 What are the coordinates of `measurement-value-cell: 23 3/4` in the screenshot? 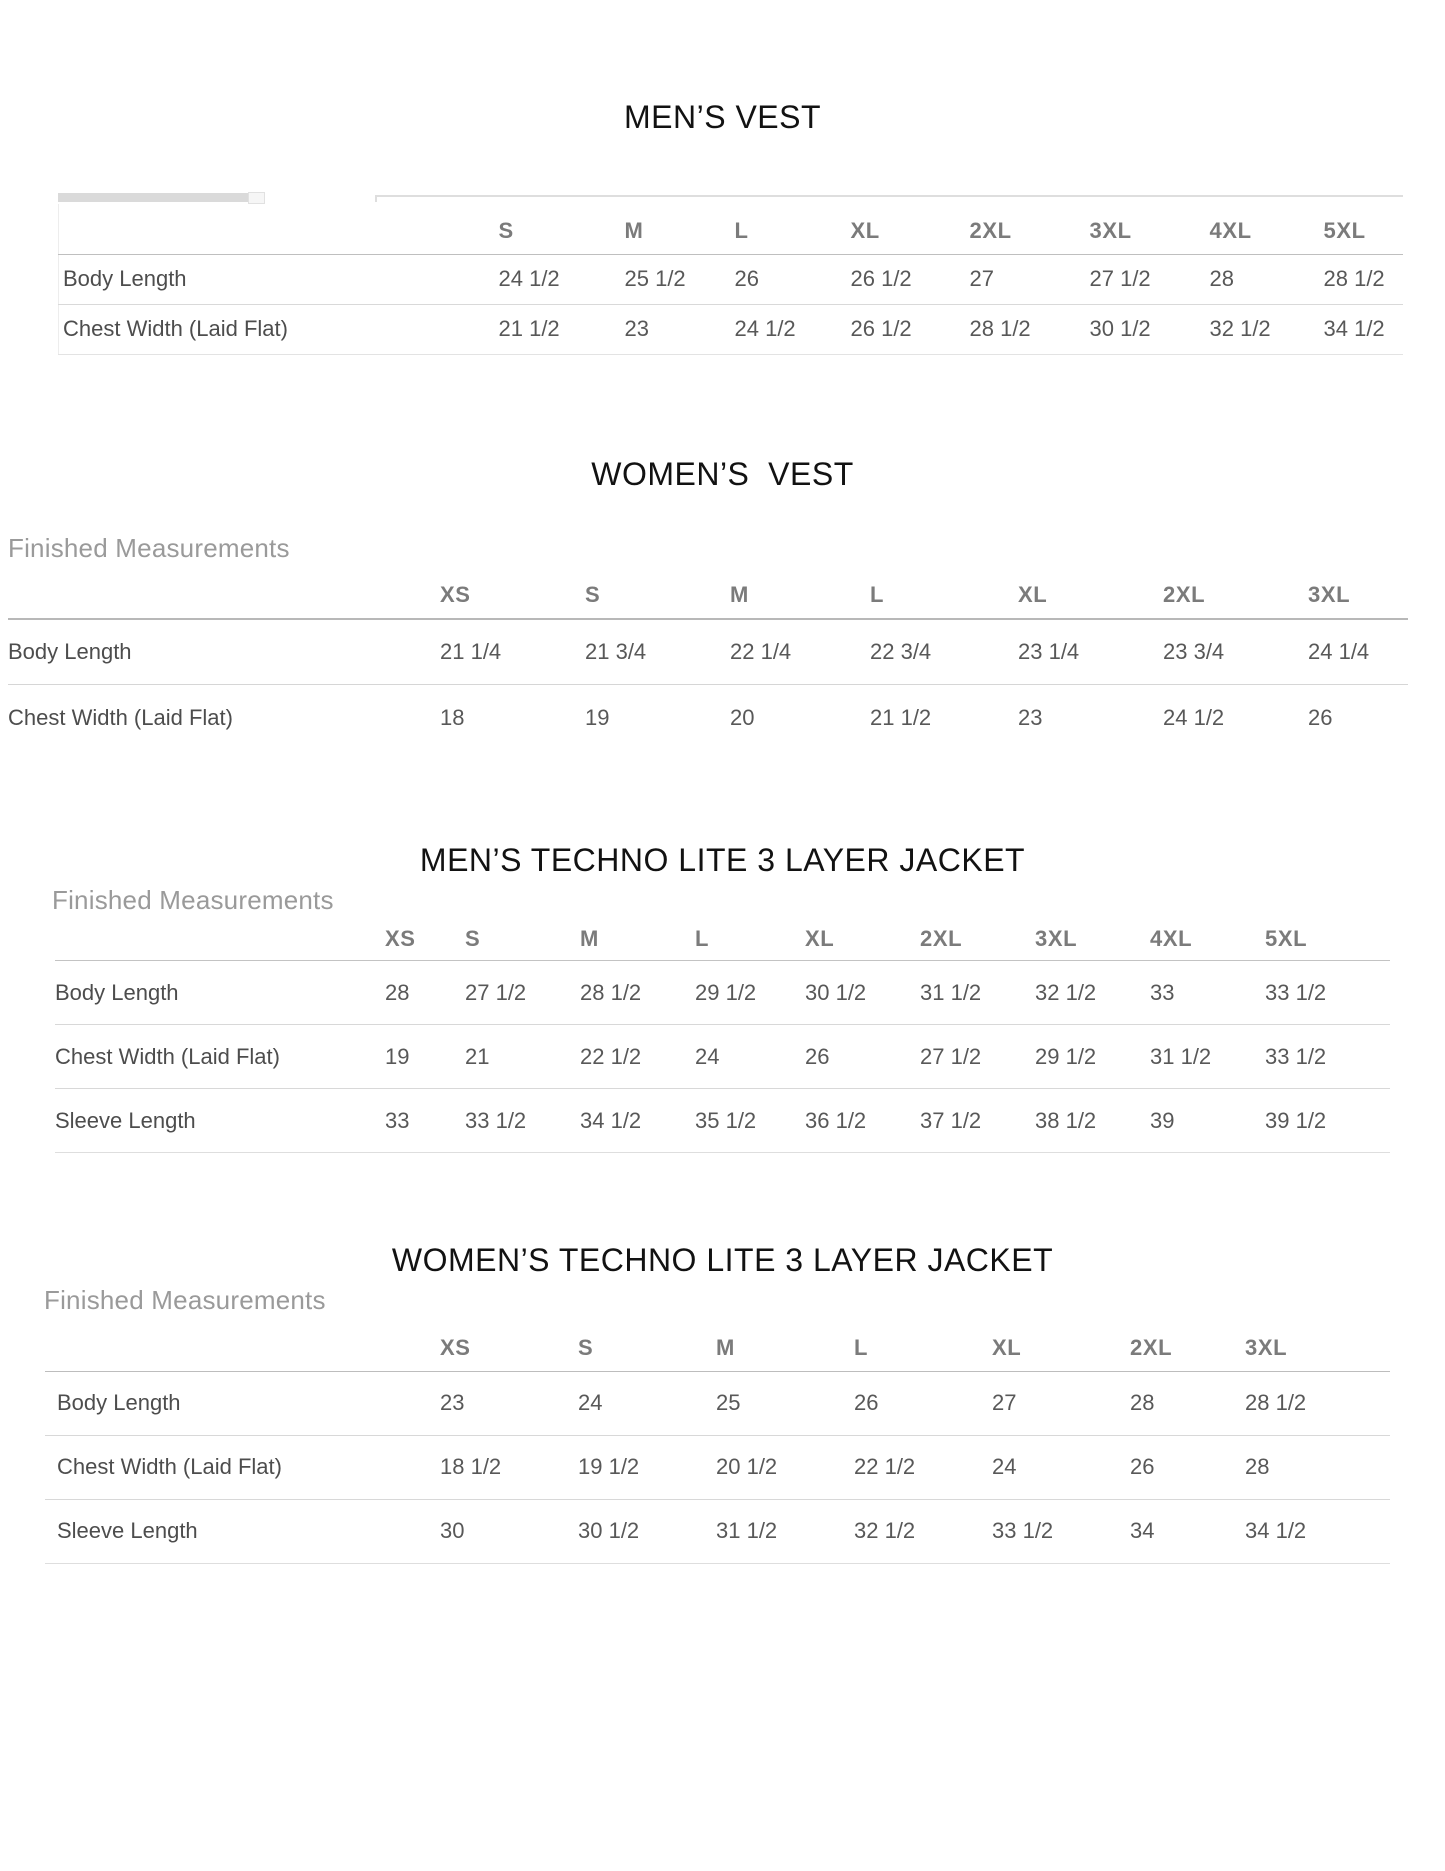 It's located at (1194, 651).